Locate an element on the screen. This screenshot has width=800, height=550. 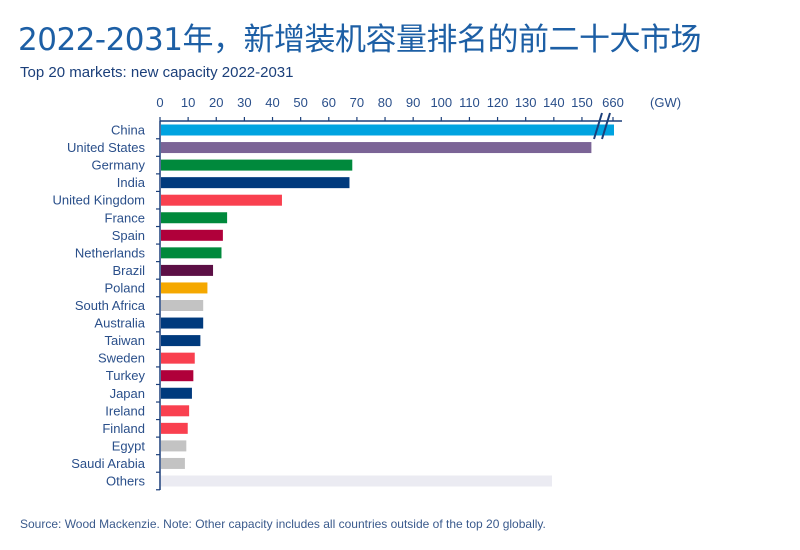
bar-egypt is located at coordinates (174, 446).